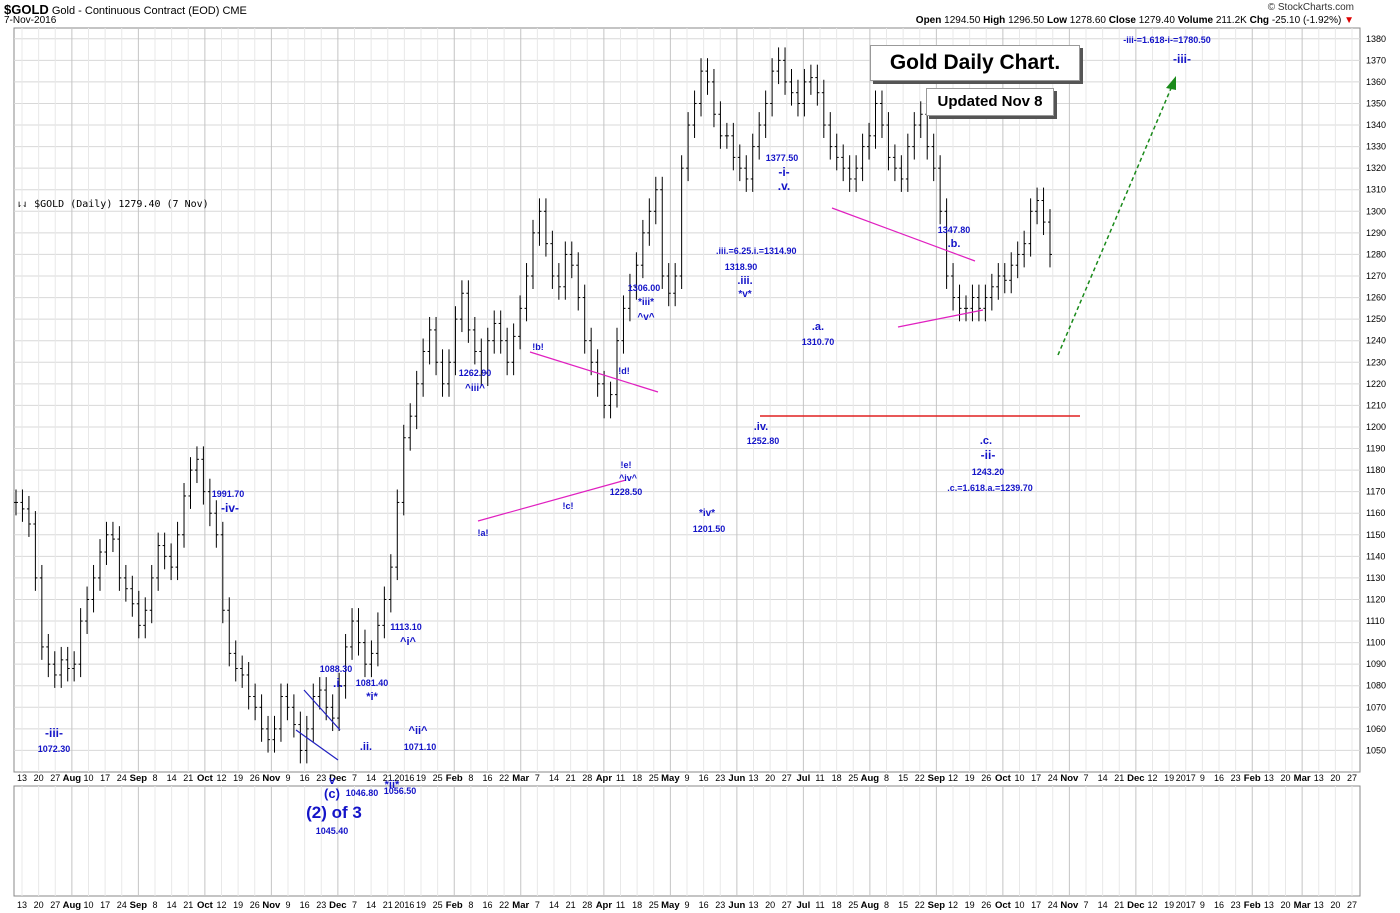  I want to click on x-tick-label-lower: 25, so click(654, 905).